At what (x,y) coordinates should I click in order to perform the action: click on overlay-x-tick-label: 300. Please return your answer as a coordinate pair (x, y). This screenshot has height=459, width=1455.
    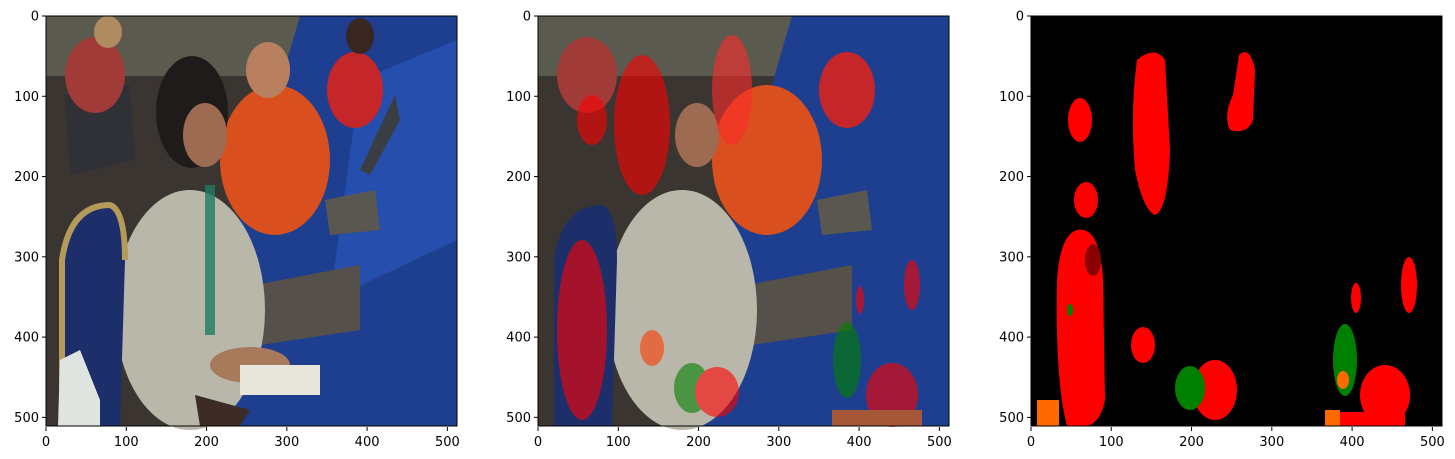
    Looking at the image, I should click on (778, 442).